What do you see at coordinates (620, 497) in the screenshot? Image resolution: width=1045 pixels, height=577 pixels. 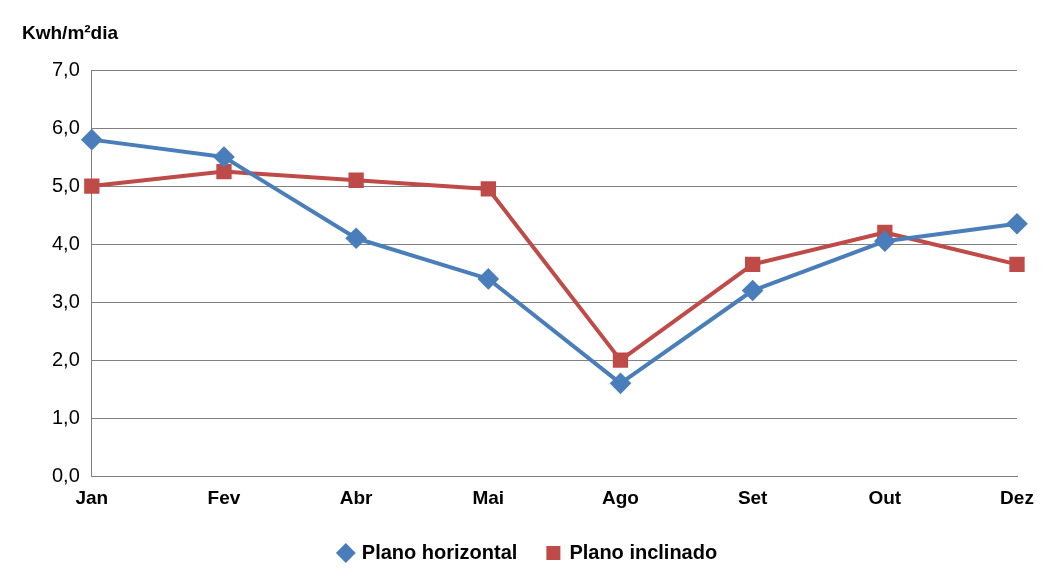 I see `x-tick-label: Ago` at bounding box center [620, 497].